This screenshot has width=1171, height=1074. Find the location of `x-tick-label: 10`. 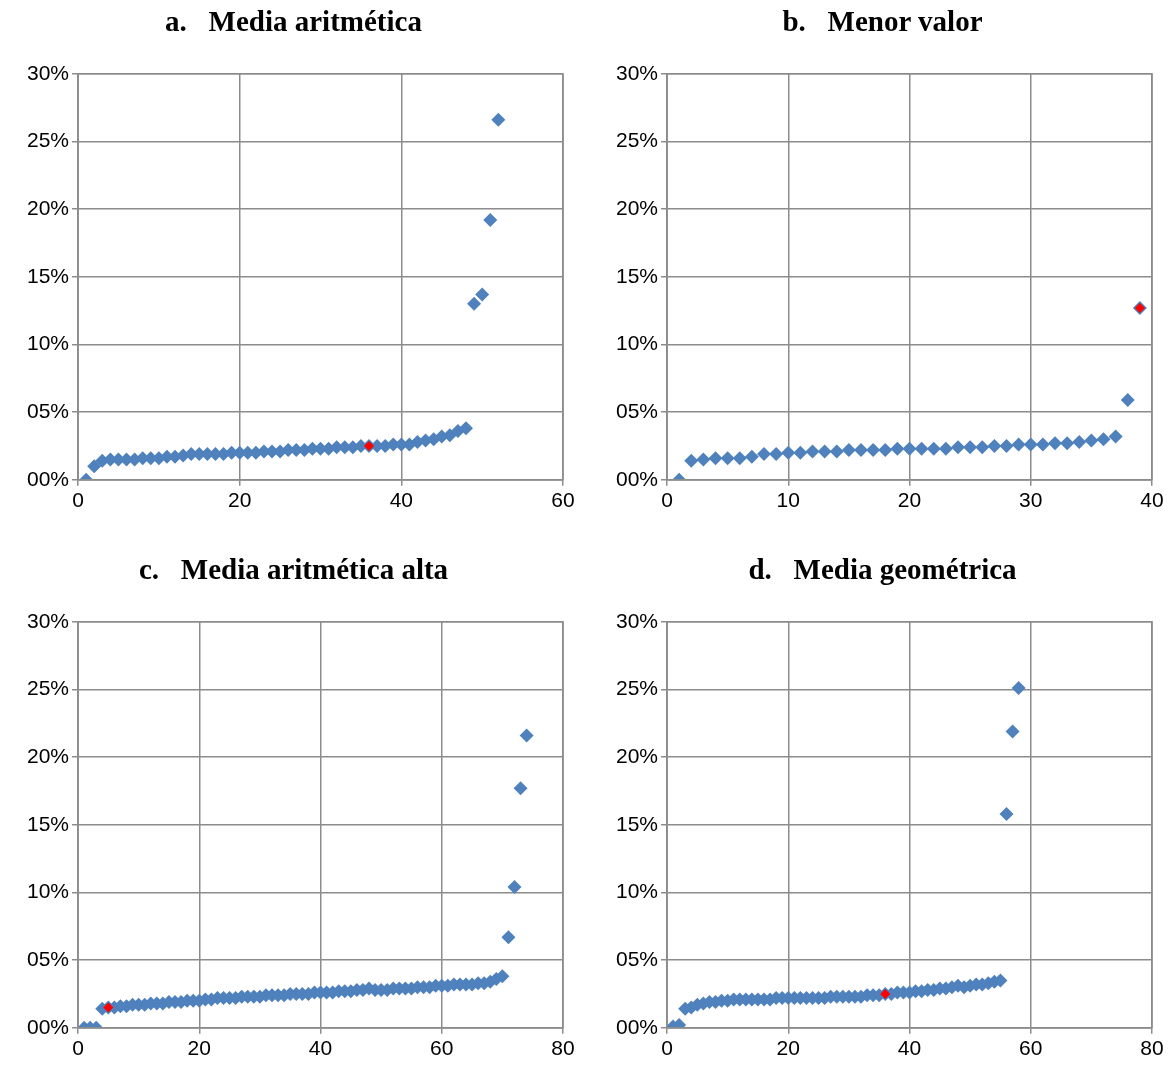

x-tick-label: 10 is located at coordinates (788, 500).